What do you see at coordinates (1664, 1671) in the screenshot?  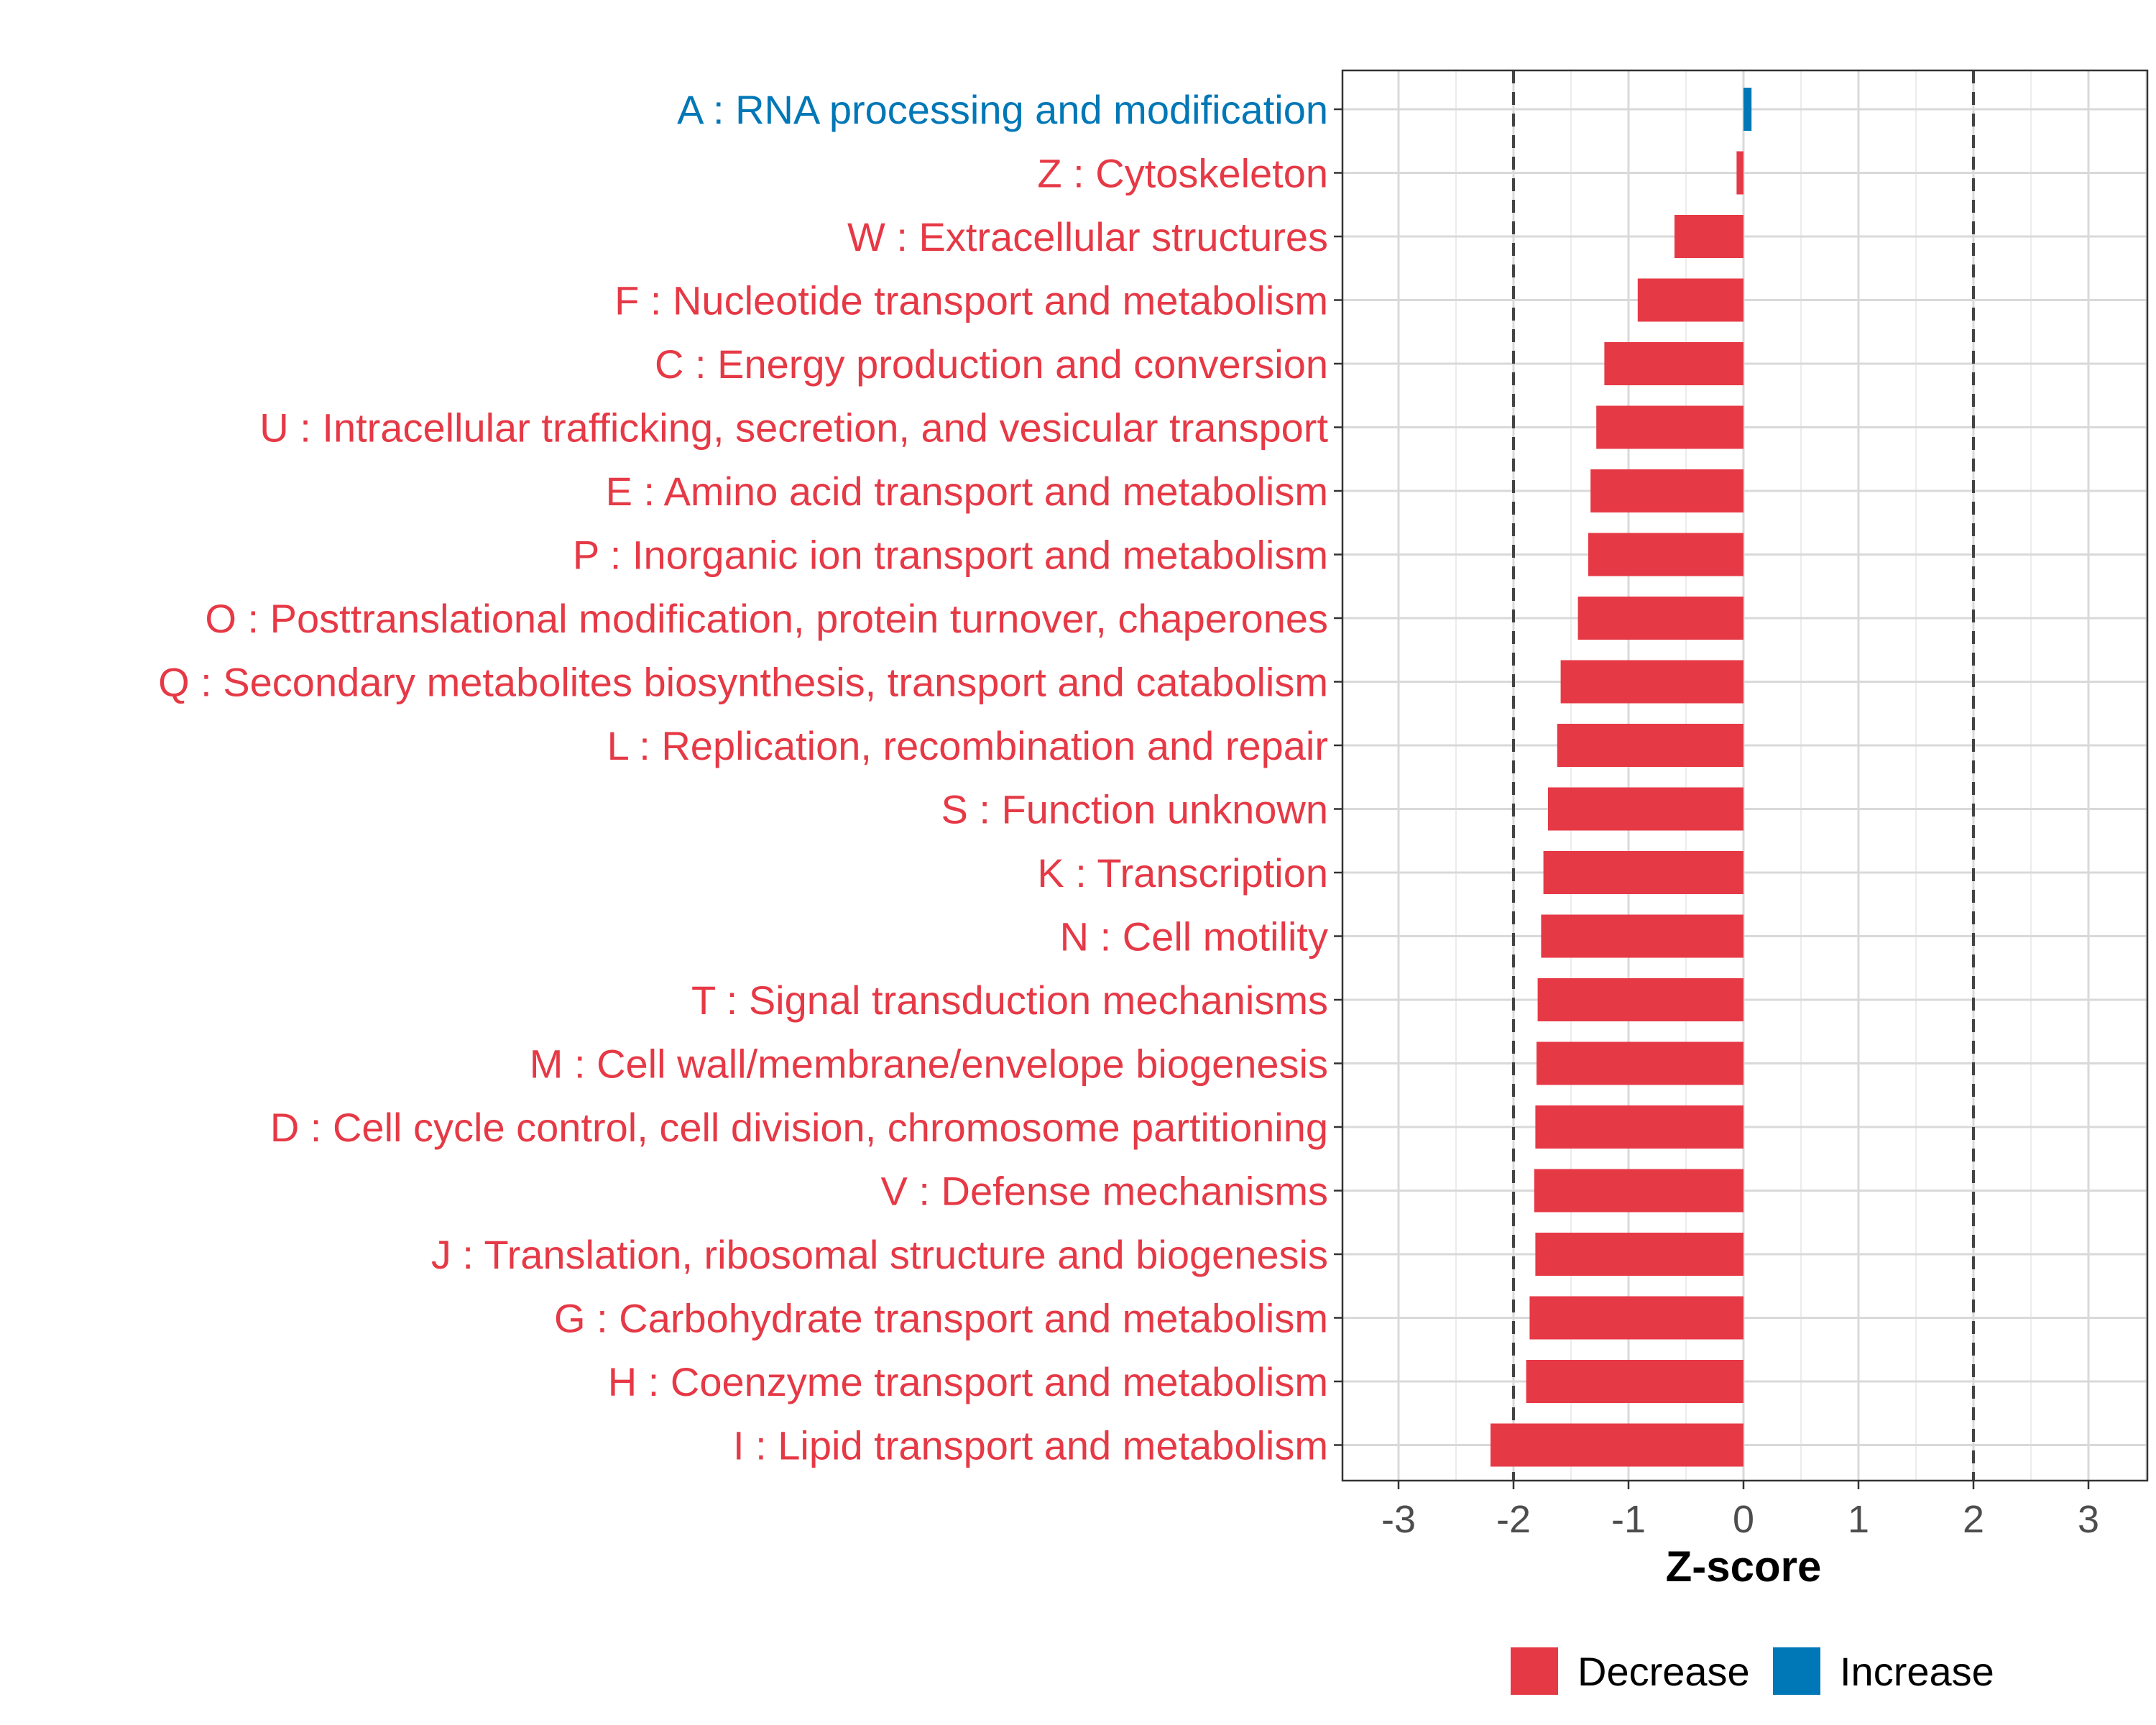 I see `legend-label: Decrease` at bounding box center [1664, 1671].